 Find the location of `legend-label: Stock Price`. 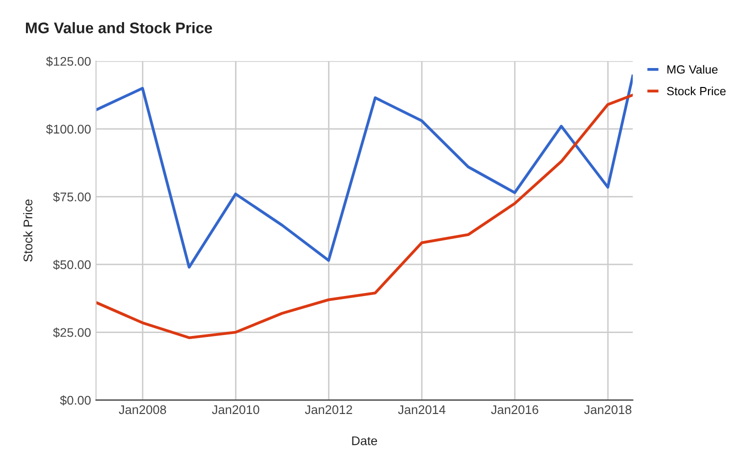

legend-label: Stock Price is located at coordinates (696, 91).